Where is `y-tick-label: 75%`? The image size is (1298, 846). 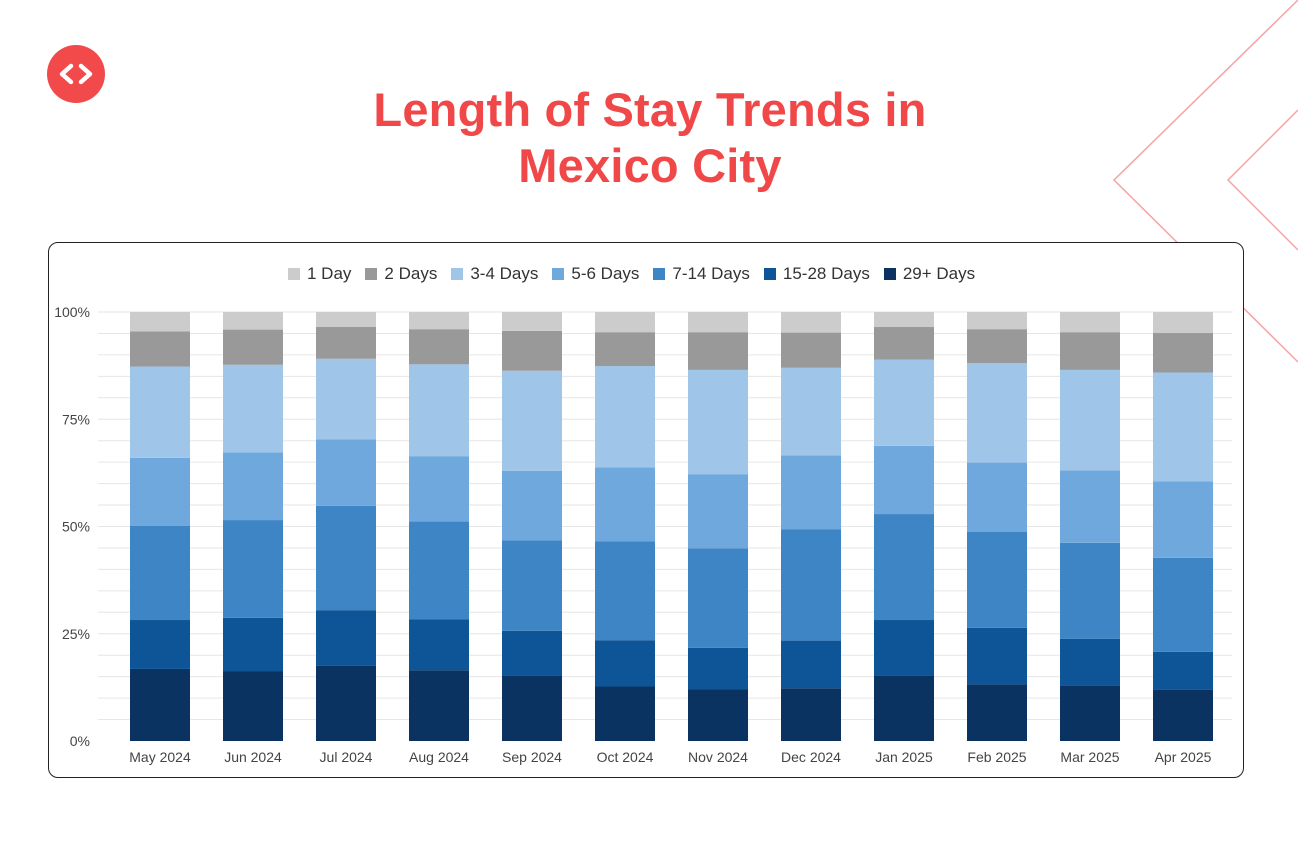
y-tick-label: 75% is located at coordinates (76, 419).